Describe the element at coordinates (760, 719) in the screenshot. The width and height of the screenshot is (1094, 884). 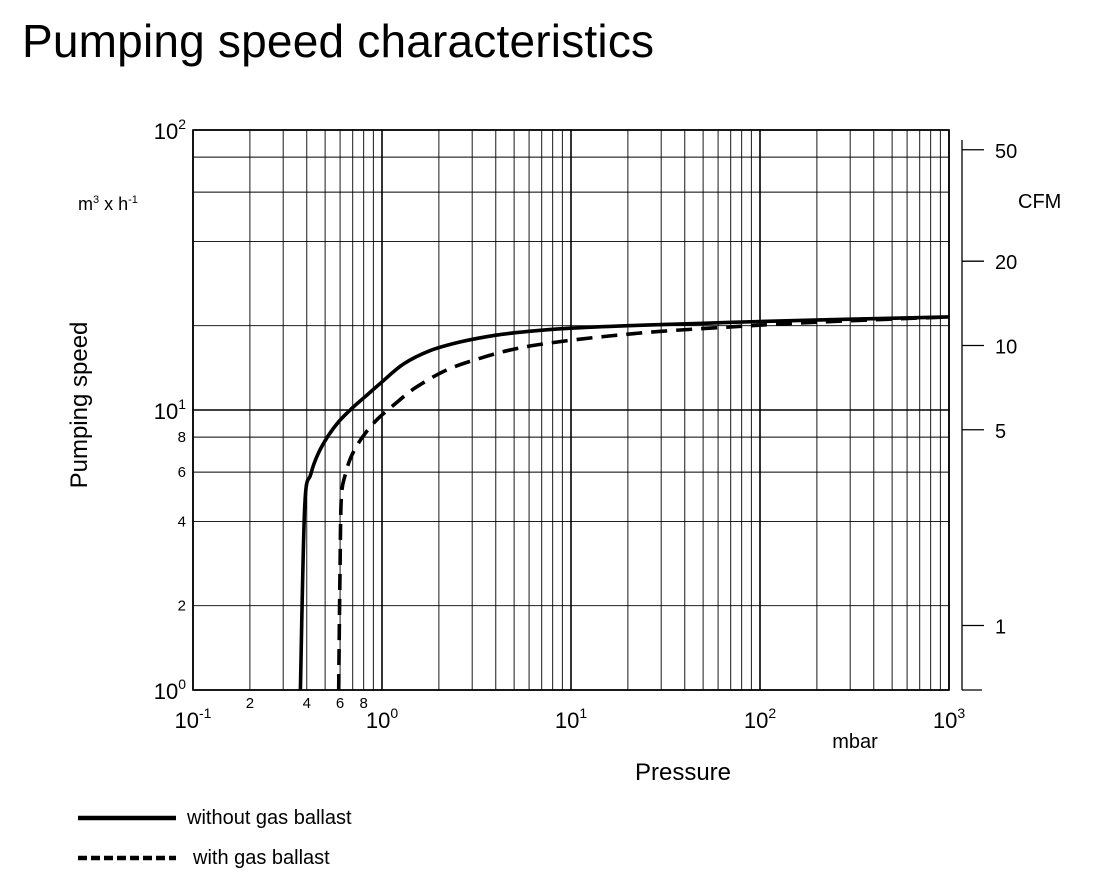
I see `x-tick-label: 10²` at that location.